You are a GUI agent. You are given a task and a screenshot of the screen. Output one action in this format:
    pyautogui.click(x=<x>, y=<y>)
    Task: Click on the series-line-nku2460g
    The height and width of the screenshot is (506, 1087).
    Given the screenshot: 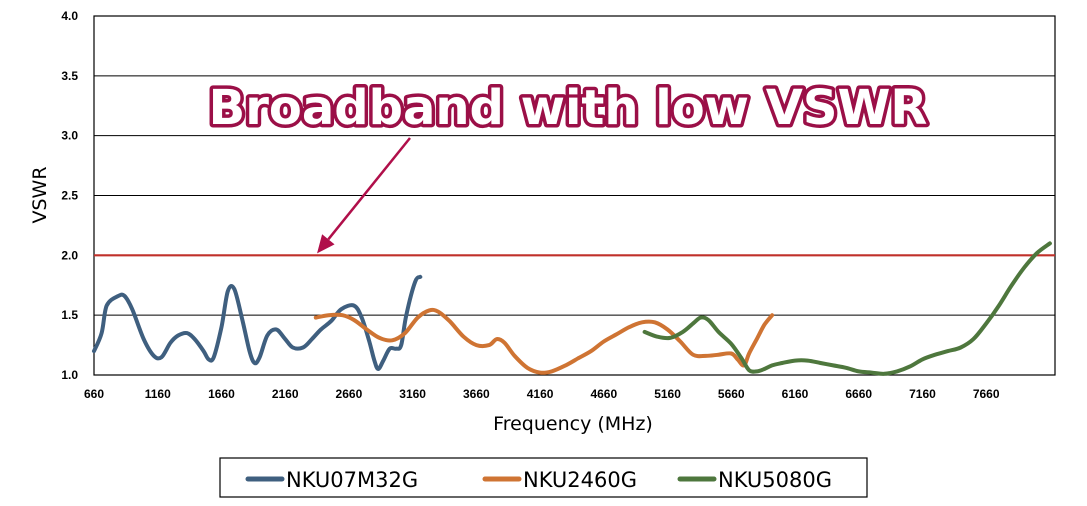 What is the action you would take?
    pyautogui.click(x=544, y=341)
    